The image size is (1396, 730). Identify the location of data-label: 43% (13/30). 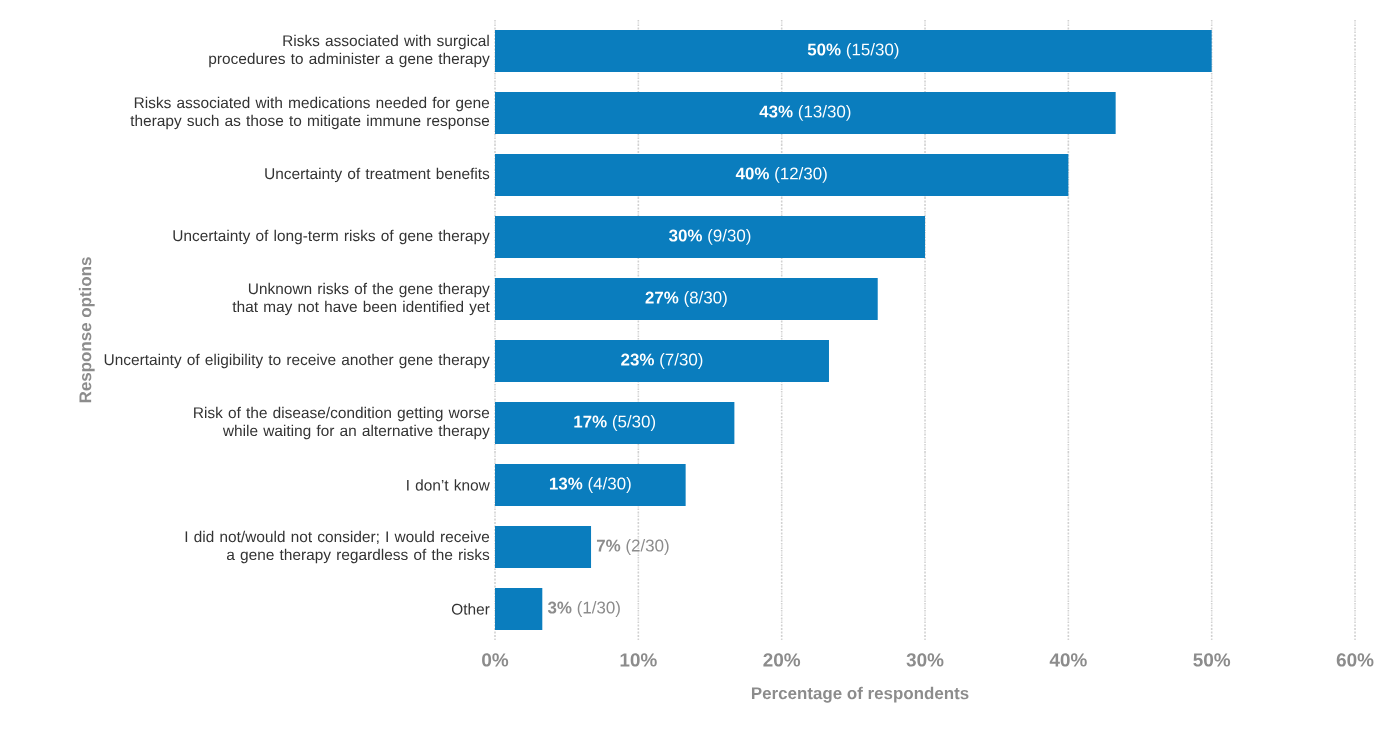
(805, 113).